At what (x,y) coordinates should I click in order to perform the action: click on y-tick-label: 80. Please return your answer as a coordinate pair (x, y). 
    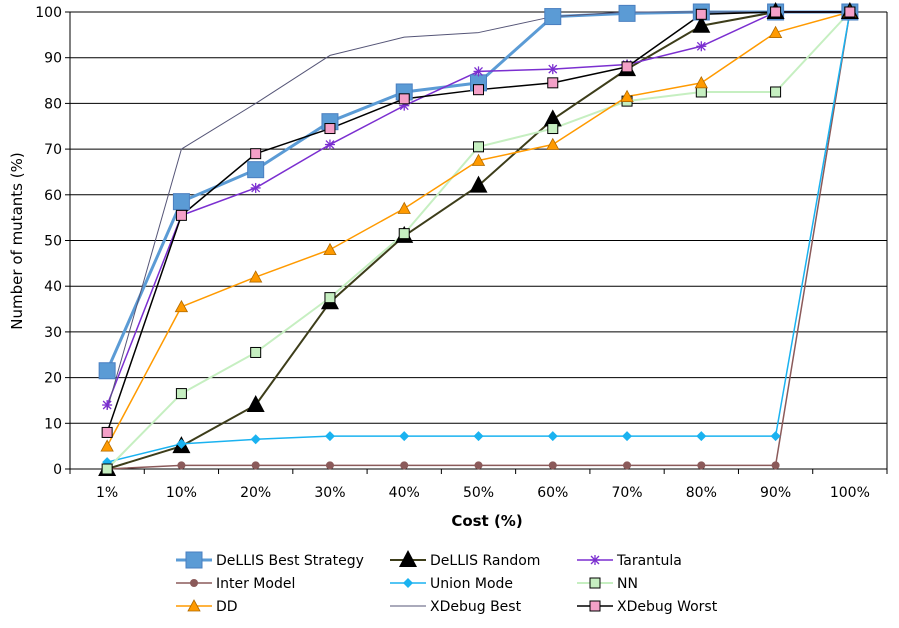
    Looking at the image, I should click on (53, 104).